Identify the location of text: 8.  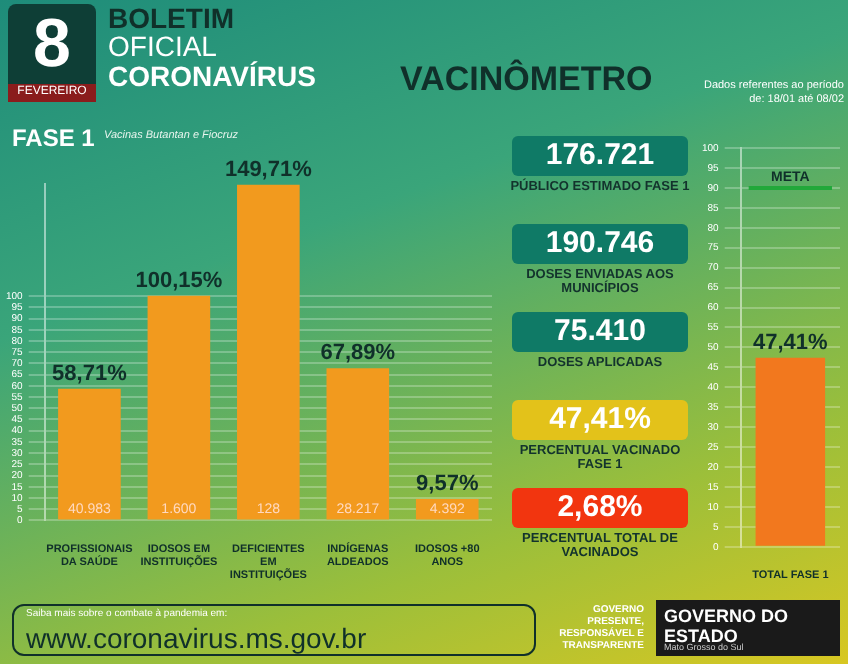
(52, 44).